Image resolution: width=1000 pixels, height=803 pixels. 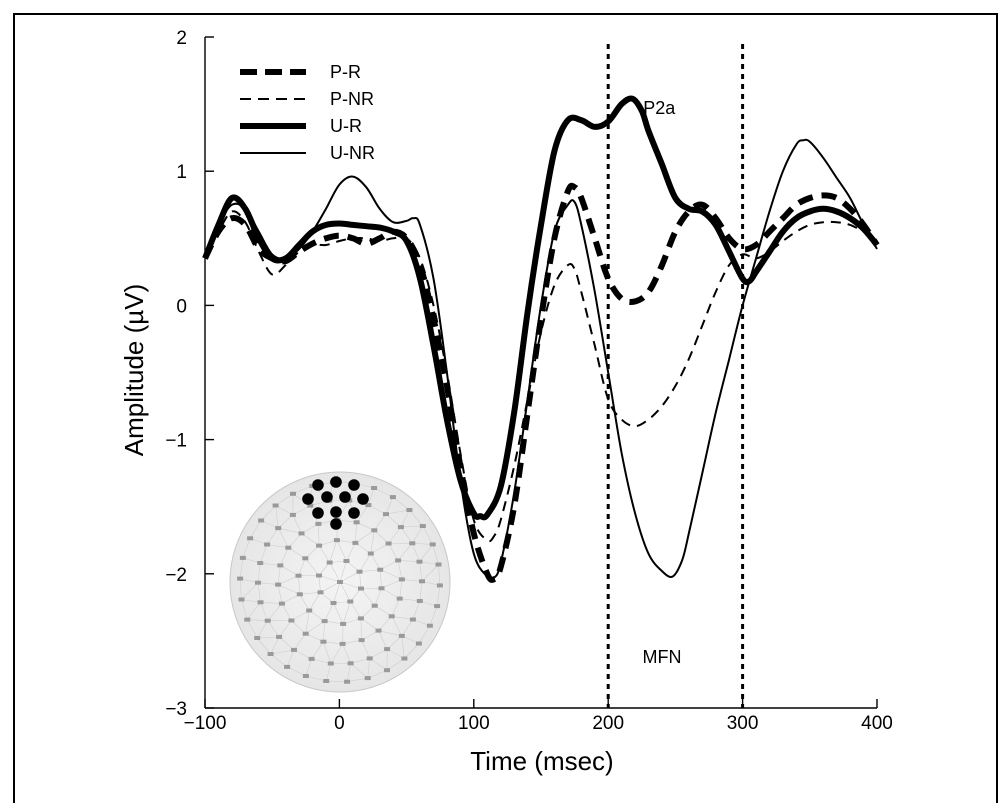 I want to click on time-window-markers, so click(x=675, y=376).